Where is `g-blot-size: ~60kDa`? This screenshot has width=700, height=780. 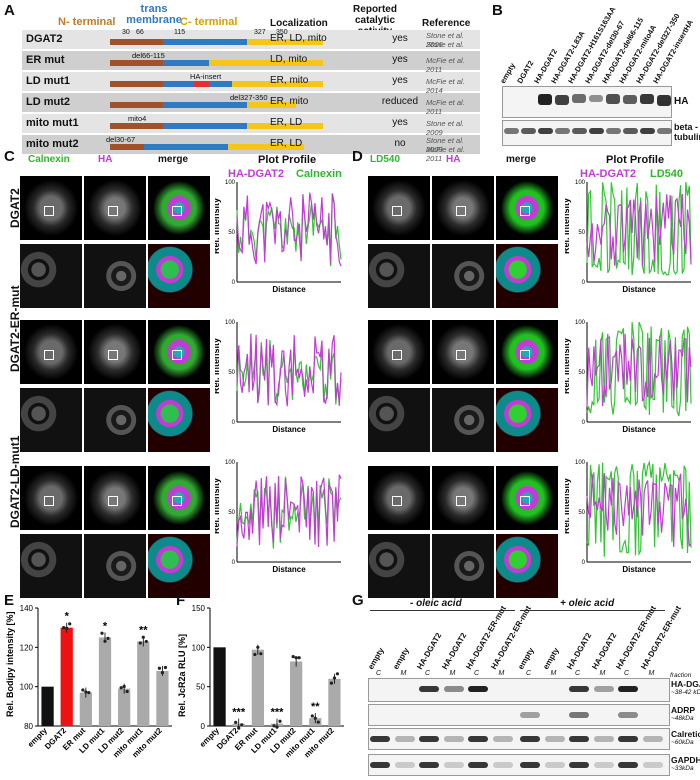
g-blot-size: ~60kDa is located at coordinates (682, 742).